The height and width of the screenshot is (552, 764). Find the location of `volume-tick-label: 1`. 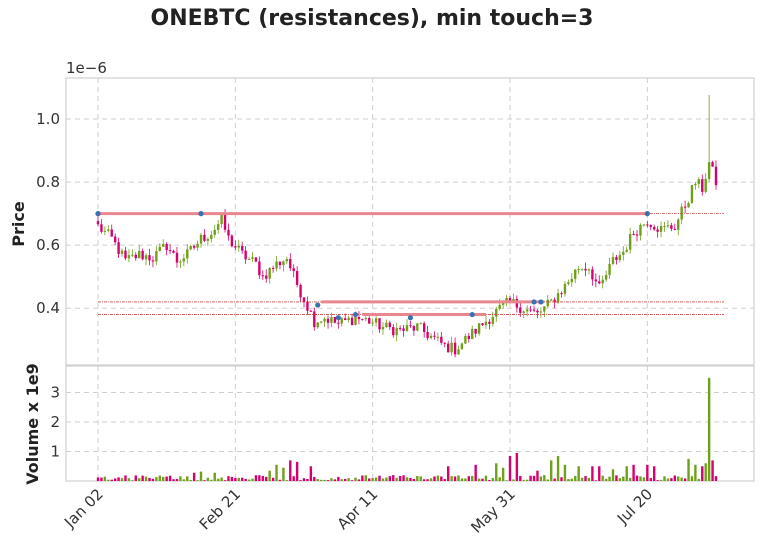

volume-tick-label: 1 is located at coordinates (55, 452).